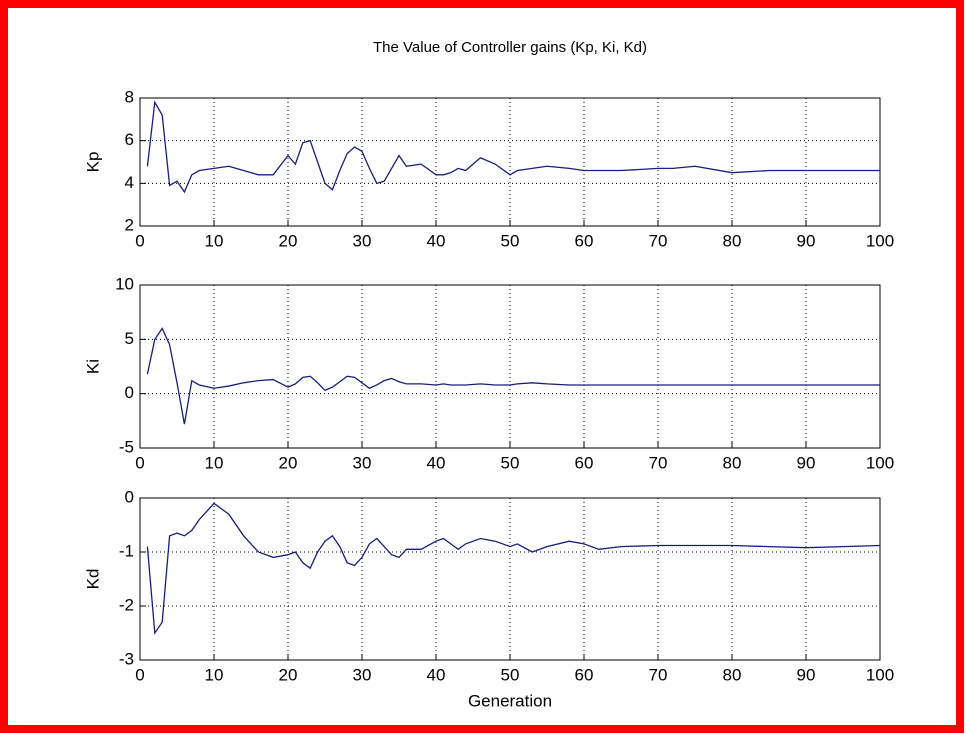  Describe the element at coordinates (129, 139) in the screenshot. I see `y-tick-label: 6` at that location.